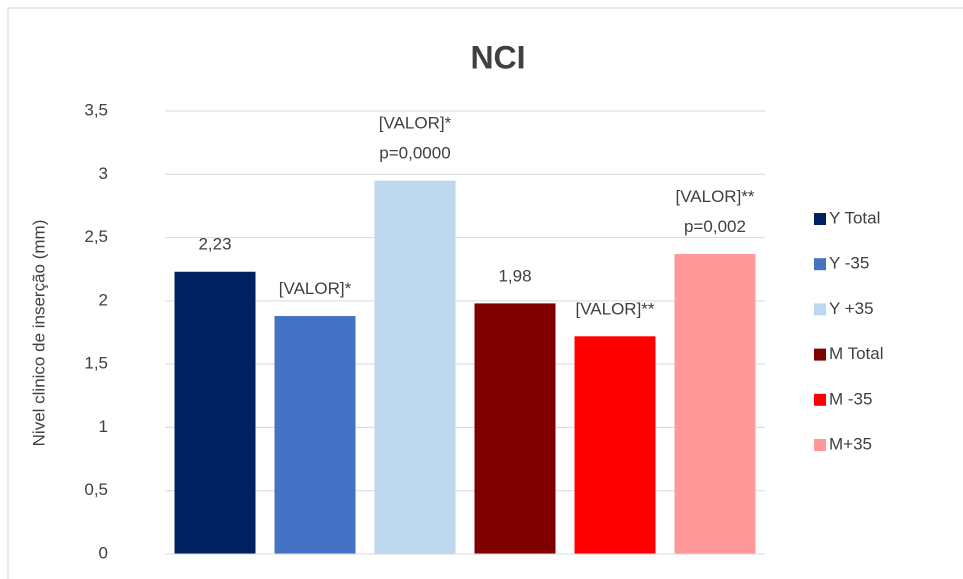 The height and width of the screenshot is (579, 963). What do you see at coordinates (103, 299) in the screenshot?
I see `y-tick-label: 2` at bounding box center [103, 299].